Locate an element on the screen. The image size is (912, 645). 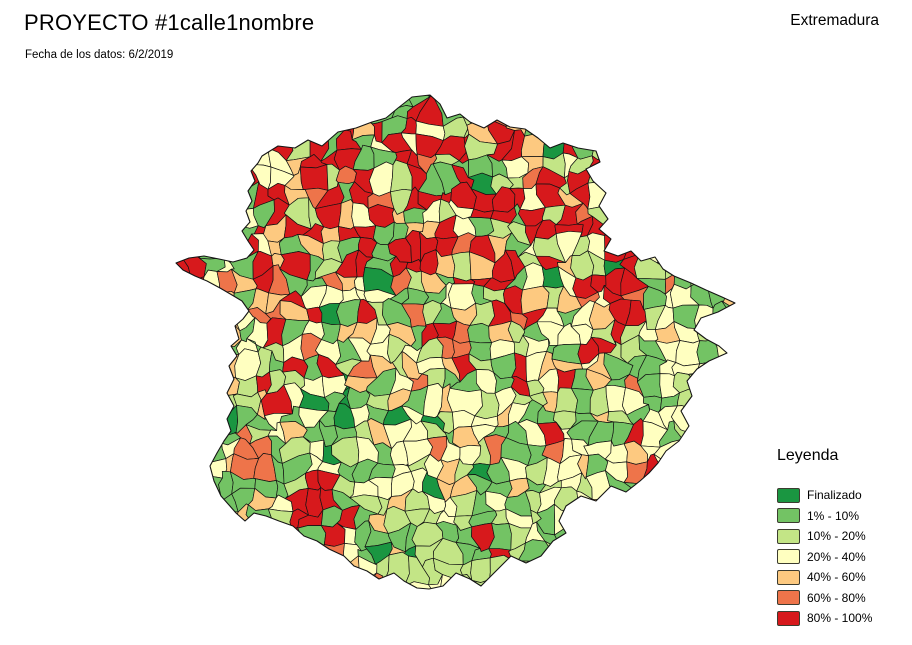
legend-item: 20% - 40% is located at coordinates (844, 556).